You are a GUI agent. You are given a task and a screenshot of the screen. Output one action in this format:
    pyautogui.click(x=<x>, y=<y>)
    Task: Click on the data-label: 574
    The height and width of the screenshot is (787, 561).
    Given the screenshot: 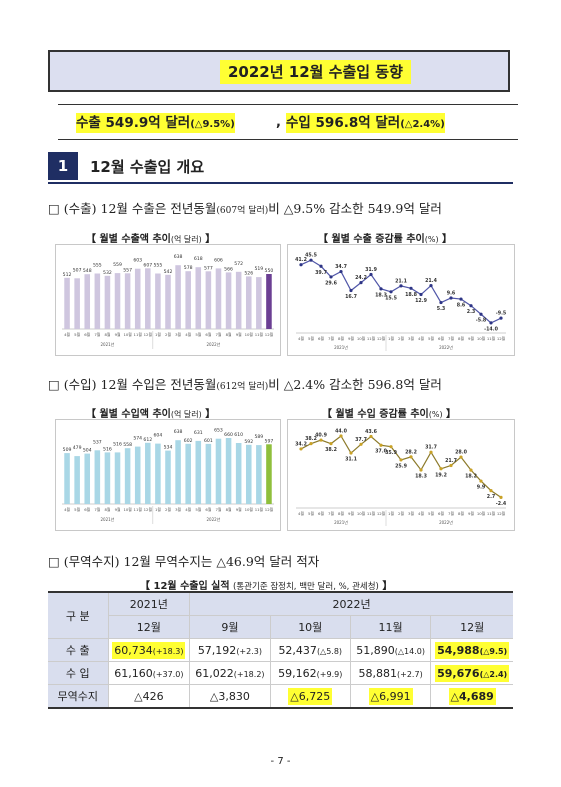 What is the action you would take?
    pyautogui.click(x=137, y=439)
    